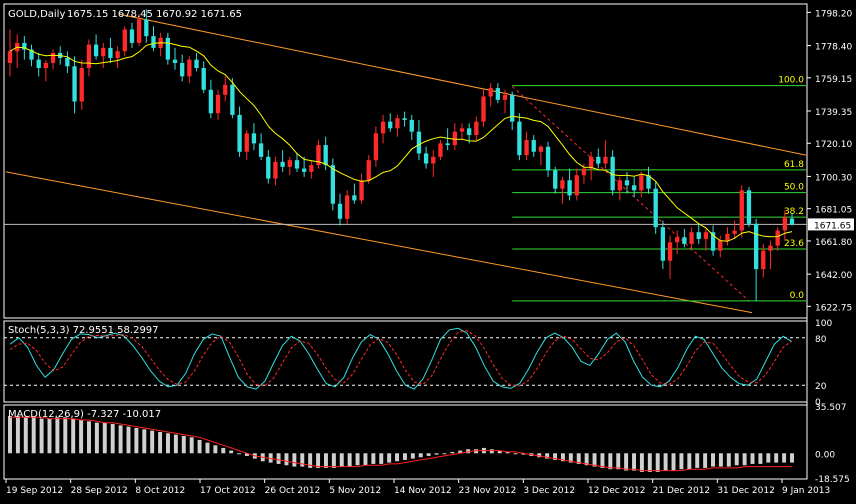  Describe the element at coordinates (833, 48) in the screenshot. I see `price-axis-label: 1778.40` at that location.